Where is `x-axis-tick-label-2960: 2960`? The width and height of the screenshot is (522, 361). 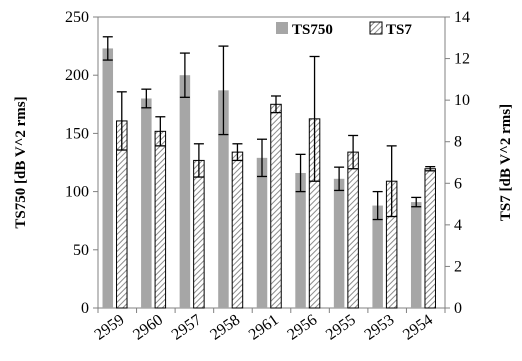 x-axis-tick-label-2960: 2960 is located at coordinates (148, 327).